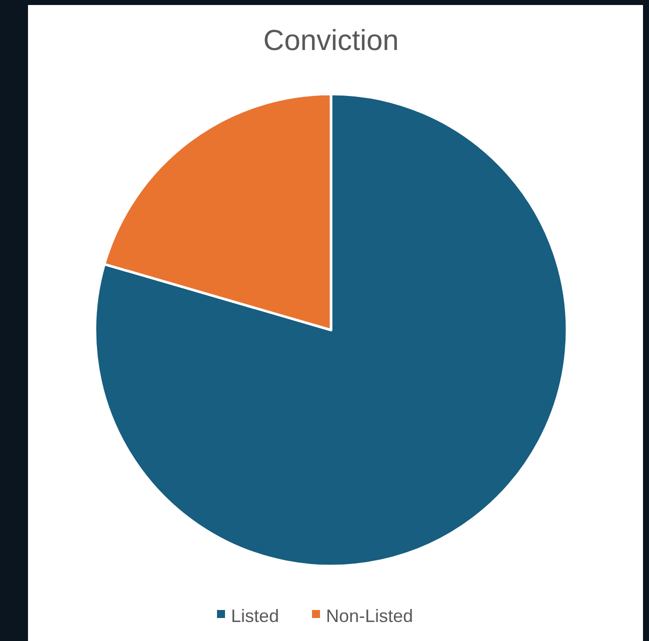 This screenshot has height=641, width=649. I want to click on chart-title: Conviction, so click(331, 41).